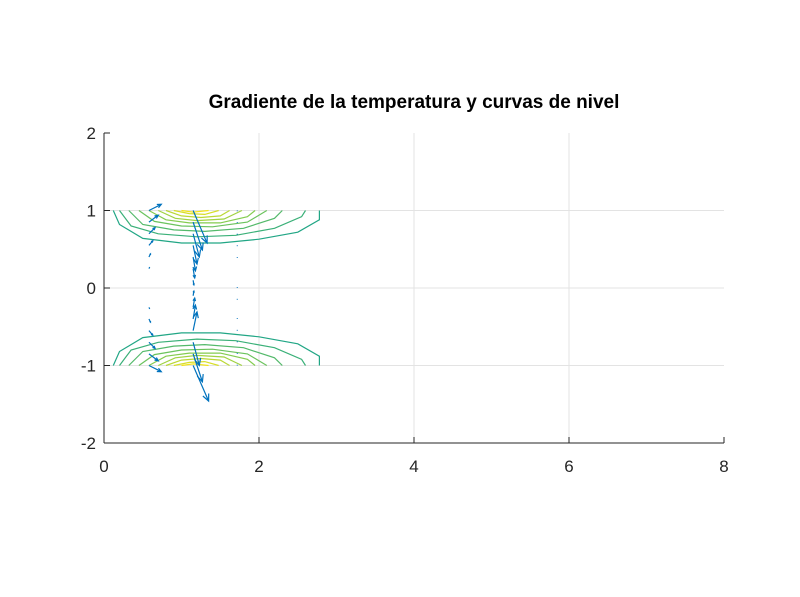  Describe the element at coordinates (88, 366) in the screenshot. I see `y-tick-label: -1` at that location.